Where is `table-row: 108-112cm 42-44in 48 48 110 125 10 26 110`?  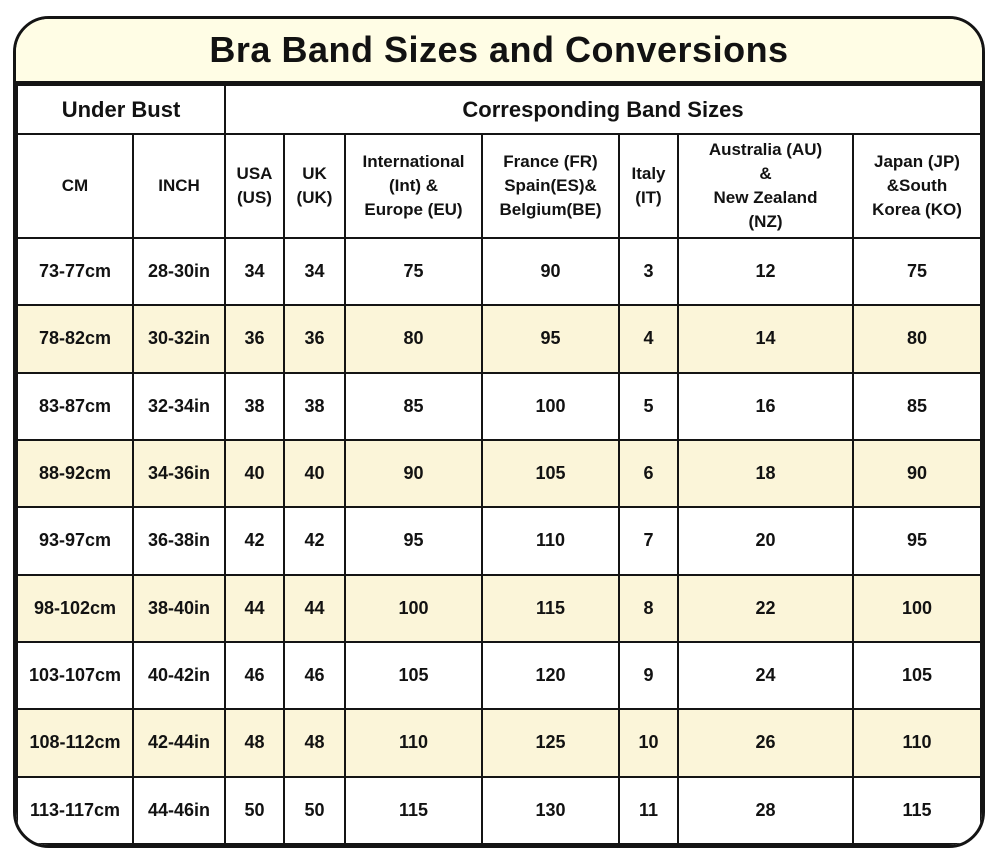
table-row: 108-112cm 42-44in 48 48 110 125 10 26 110 is located at coordinates (499, 743).